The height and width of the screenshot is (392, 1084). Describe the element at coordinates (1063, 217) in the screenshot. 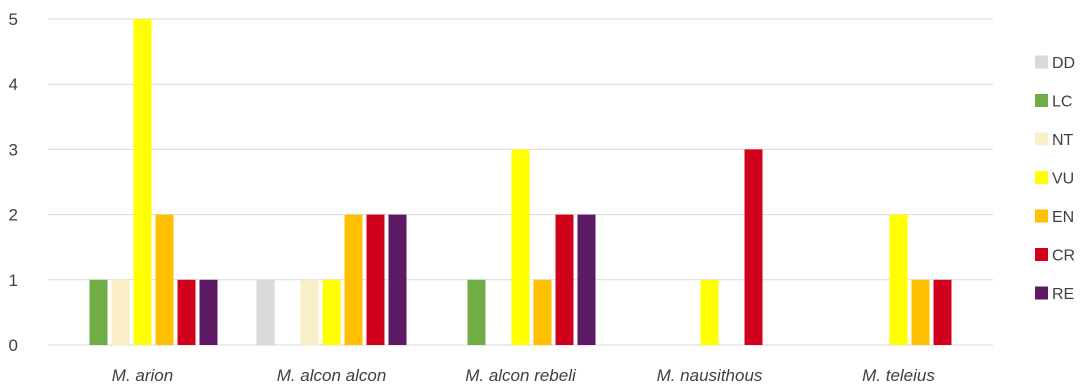

I see `legend-label-en: EN` at that location.